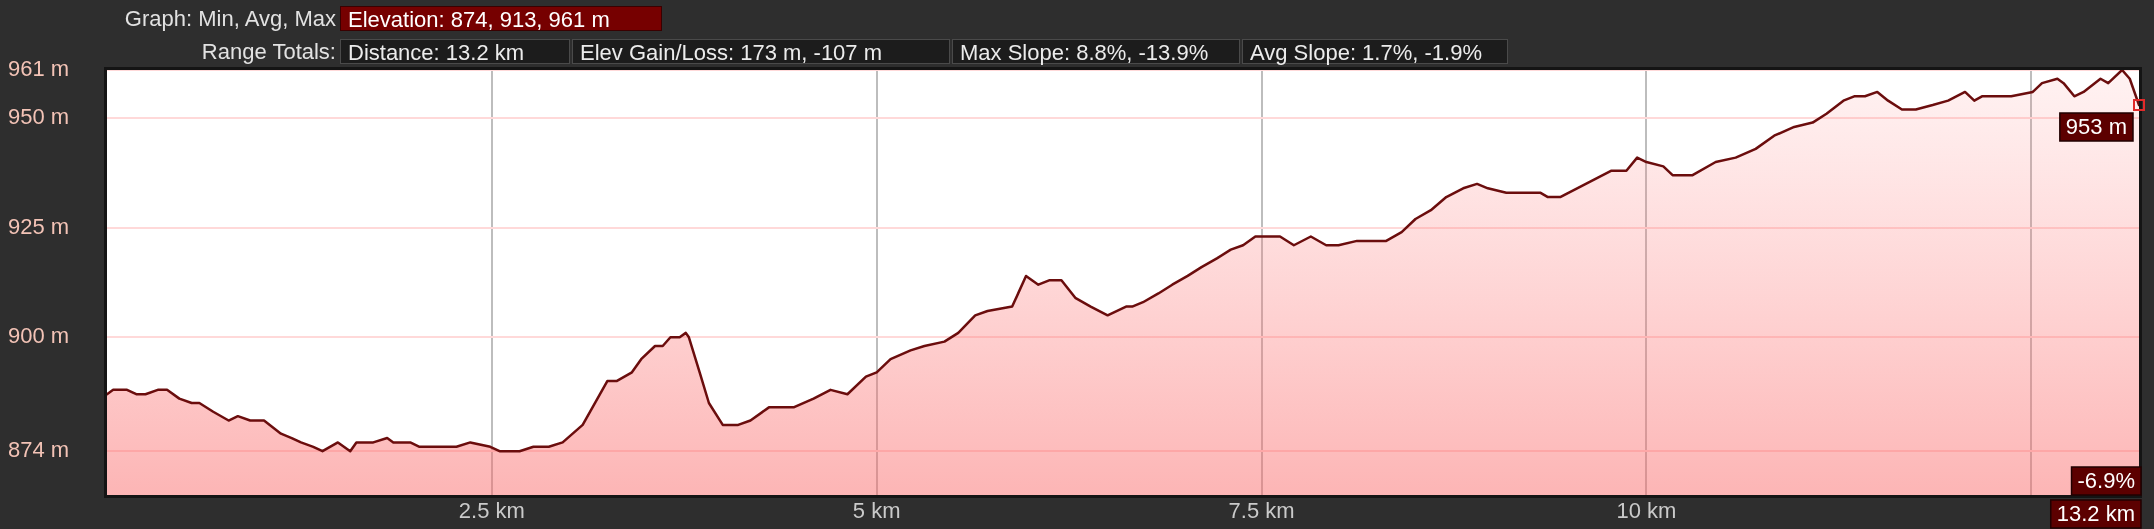  Describe the element at coordinates (1646, 511) in the screenshot. I see `x-tick-label: 10 km` at that location.